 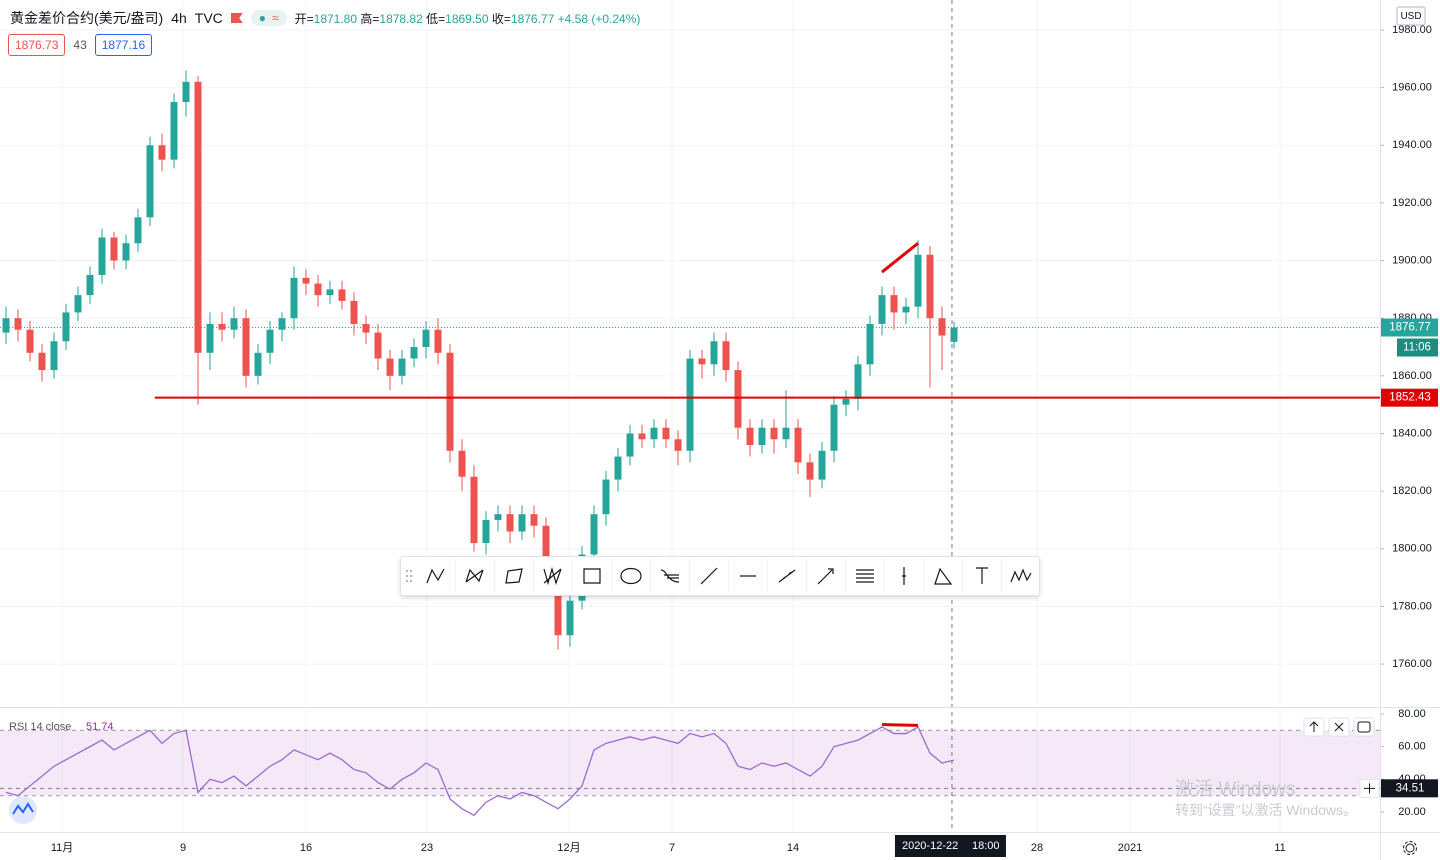 I want to click on settings-gear, so click(x=1410, y=848).